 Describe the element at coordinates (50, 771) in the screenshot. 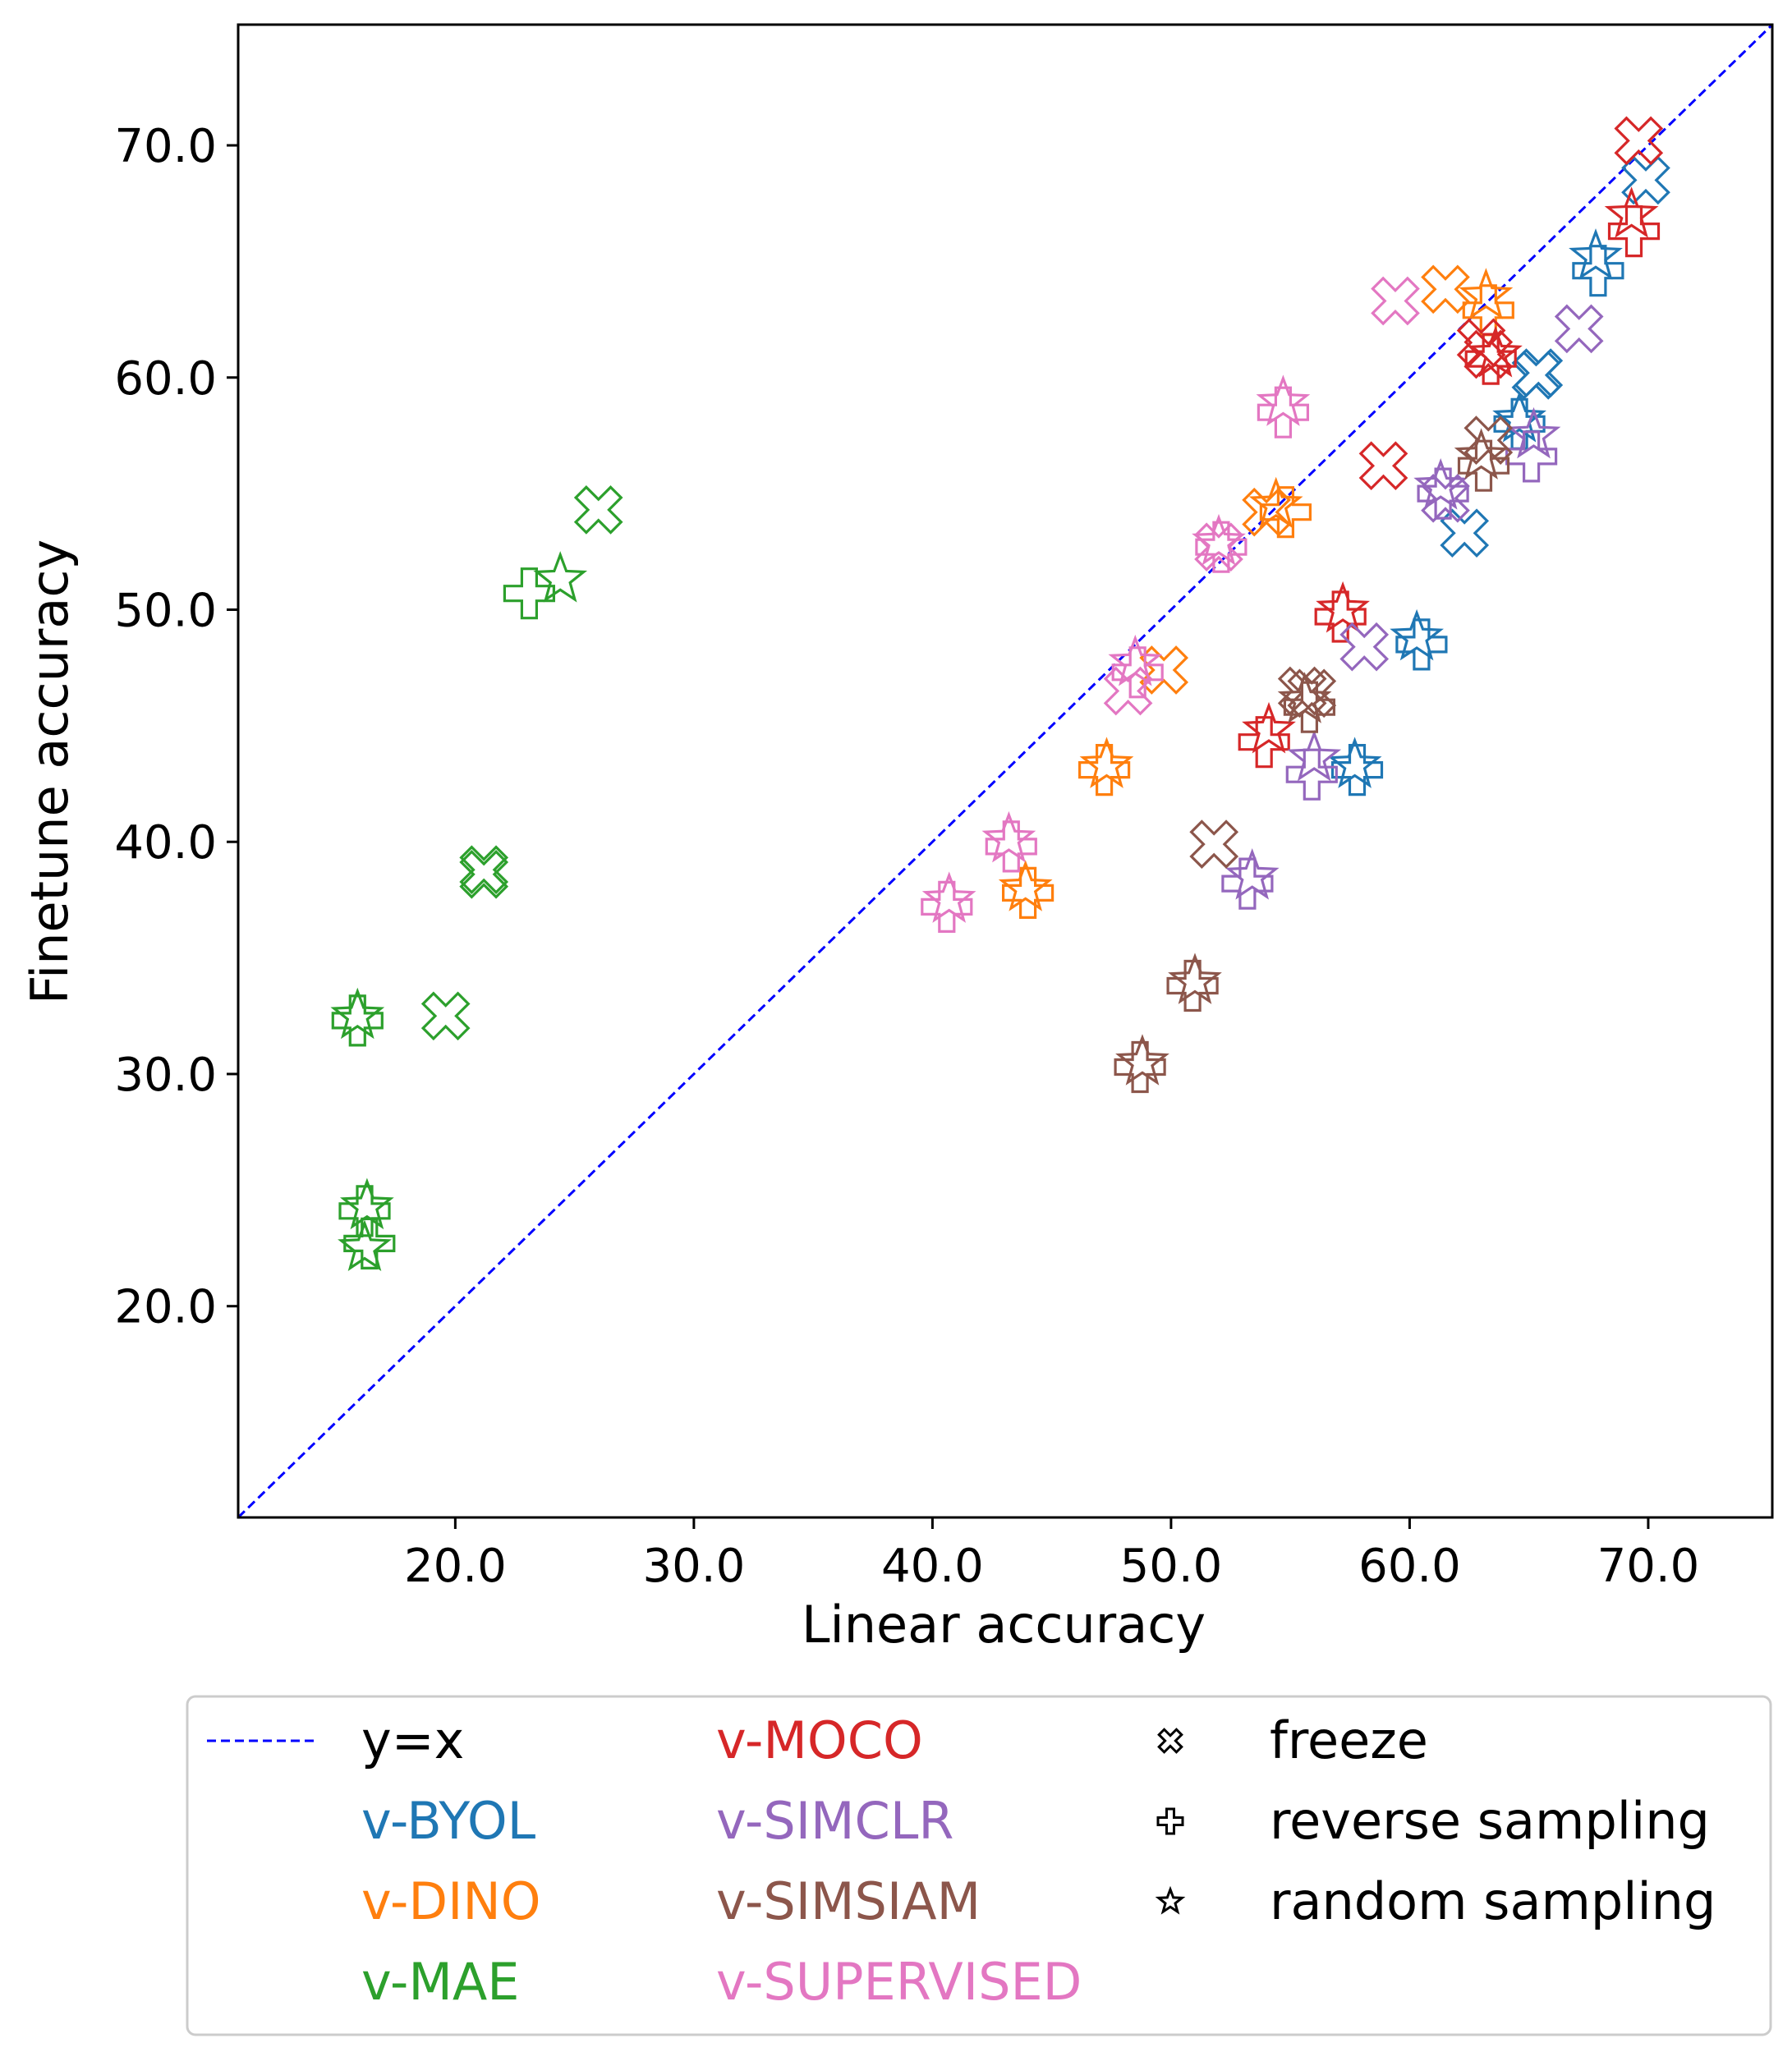

I see `y-axis-label: Finetune accuracy` at that location.